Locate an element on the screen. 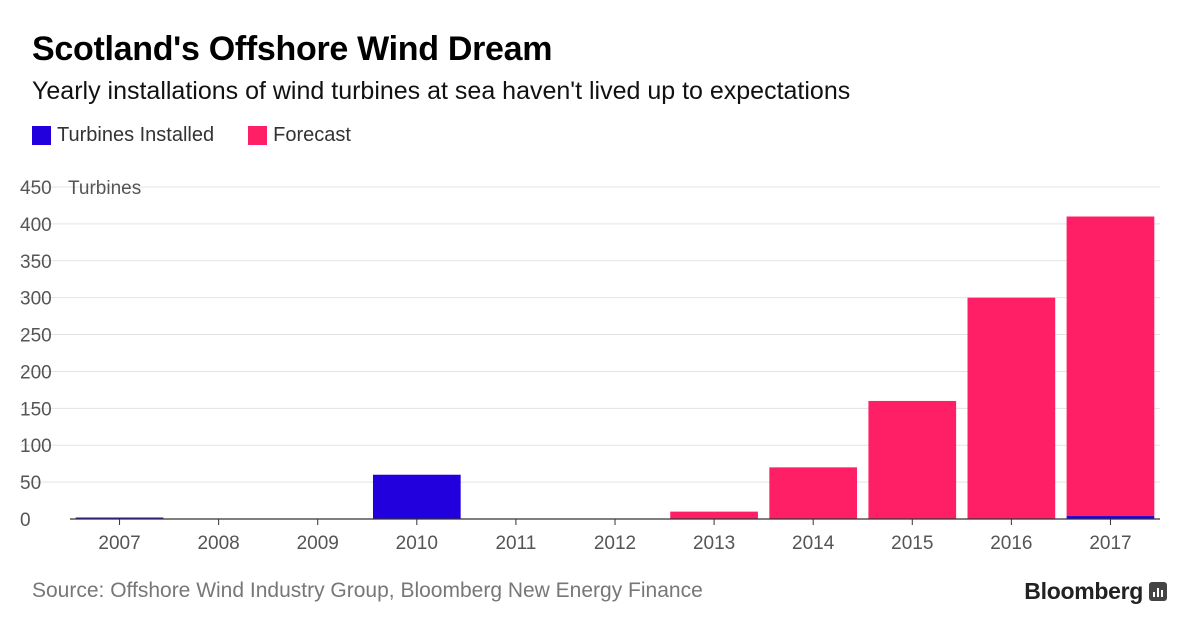  y-tick-label: 350 is located at coordinates (36, 262).